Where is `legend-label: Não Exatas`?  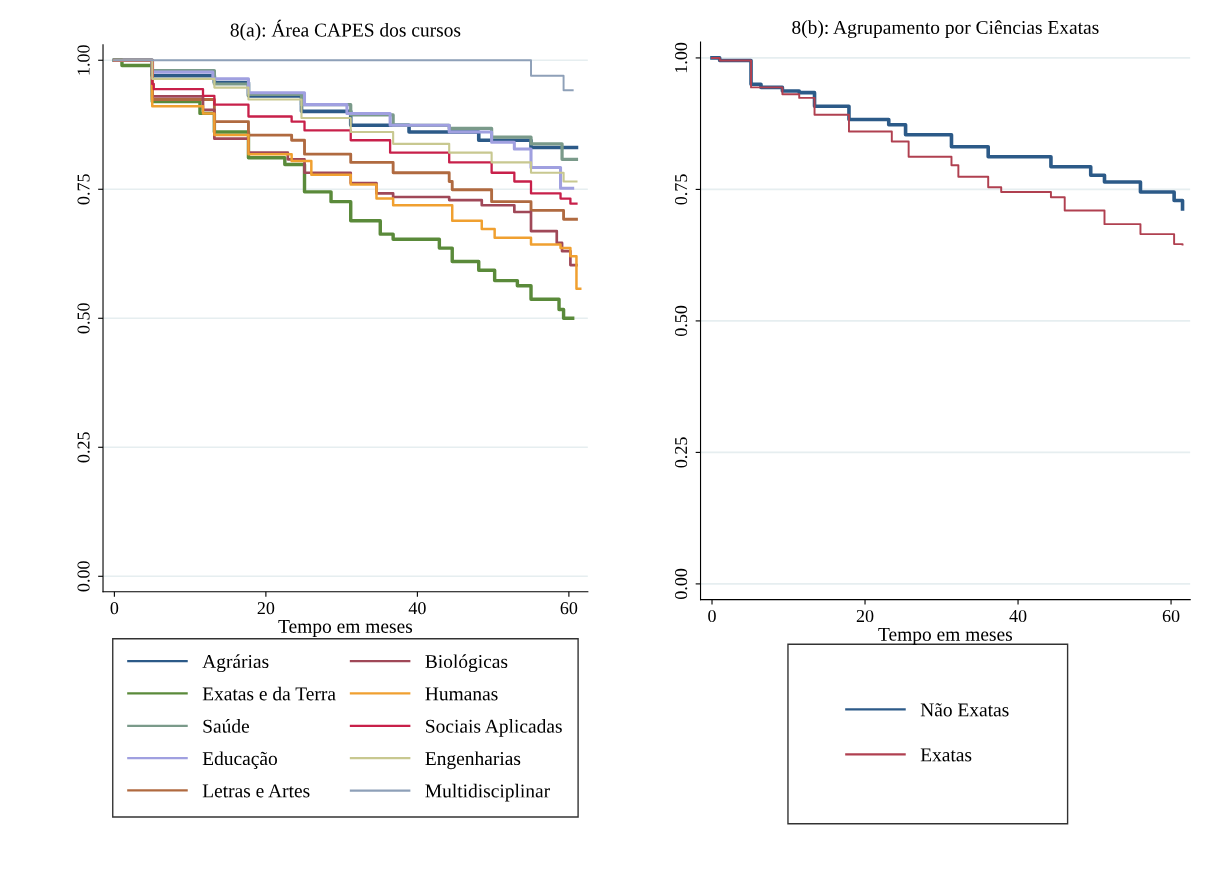
legend-label: Não Exatas is located at coordinates (964, 710).